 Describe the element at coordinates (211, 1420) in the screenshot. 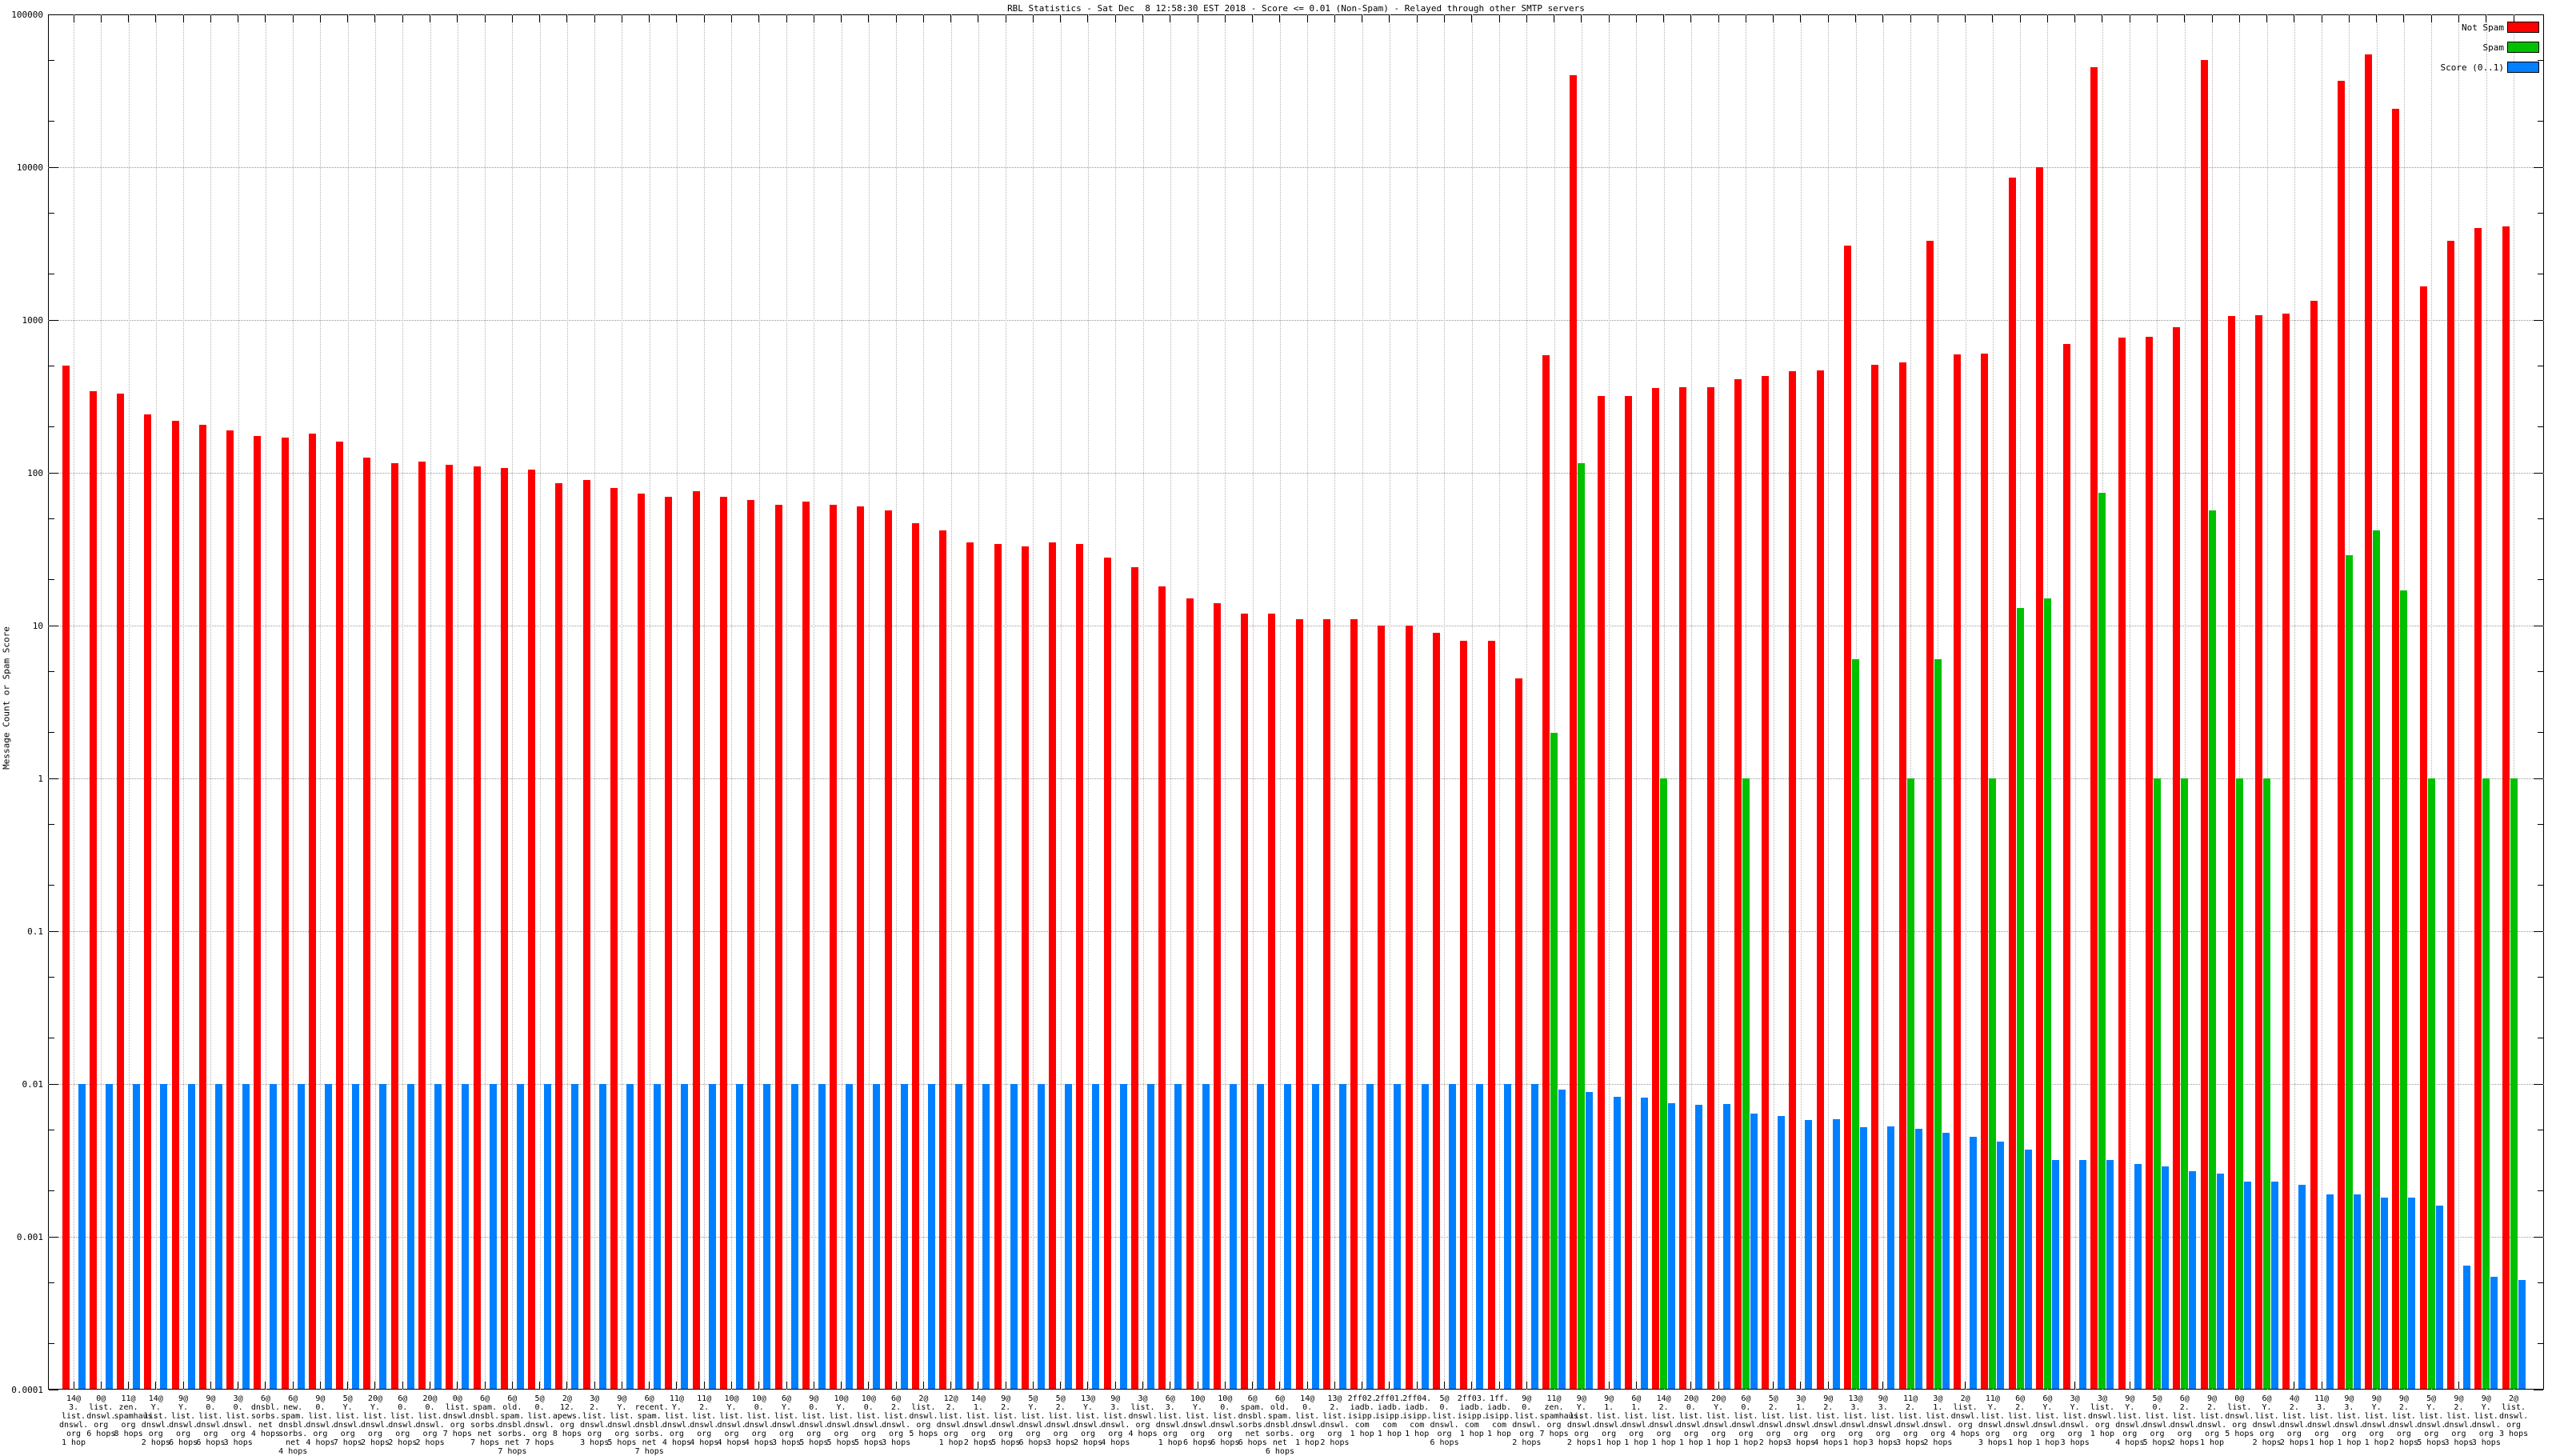

I see `x-axis-label: 9@ 0. list. dnswl. org 6 hops` at that location.